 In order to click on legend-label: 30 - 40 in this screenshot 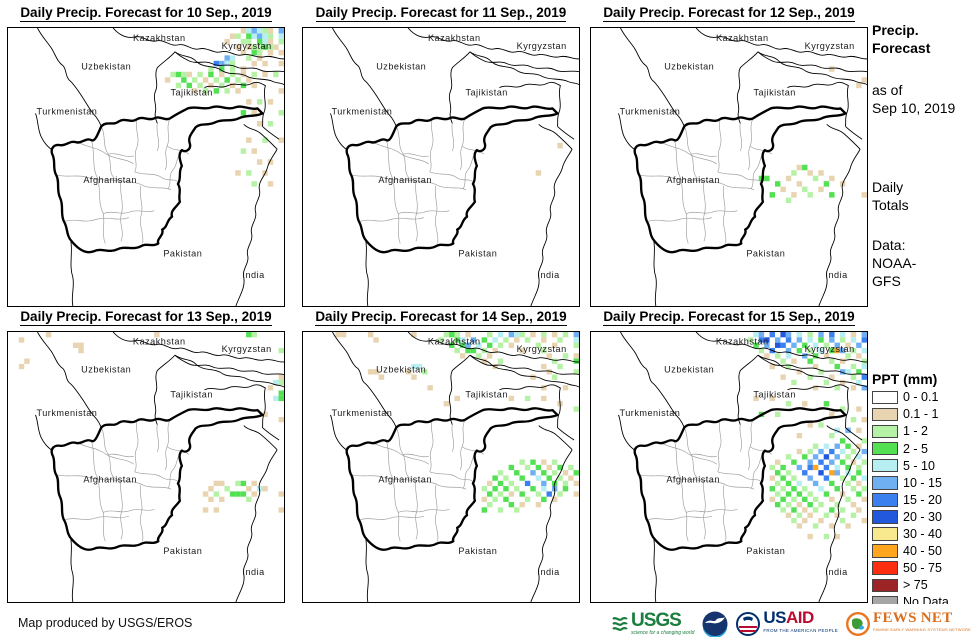, I will do `click(922, 534)`.